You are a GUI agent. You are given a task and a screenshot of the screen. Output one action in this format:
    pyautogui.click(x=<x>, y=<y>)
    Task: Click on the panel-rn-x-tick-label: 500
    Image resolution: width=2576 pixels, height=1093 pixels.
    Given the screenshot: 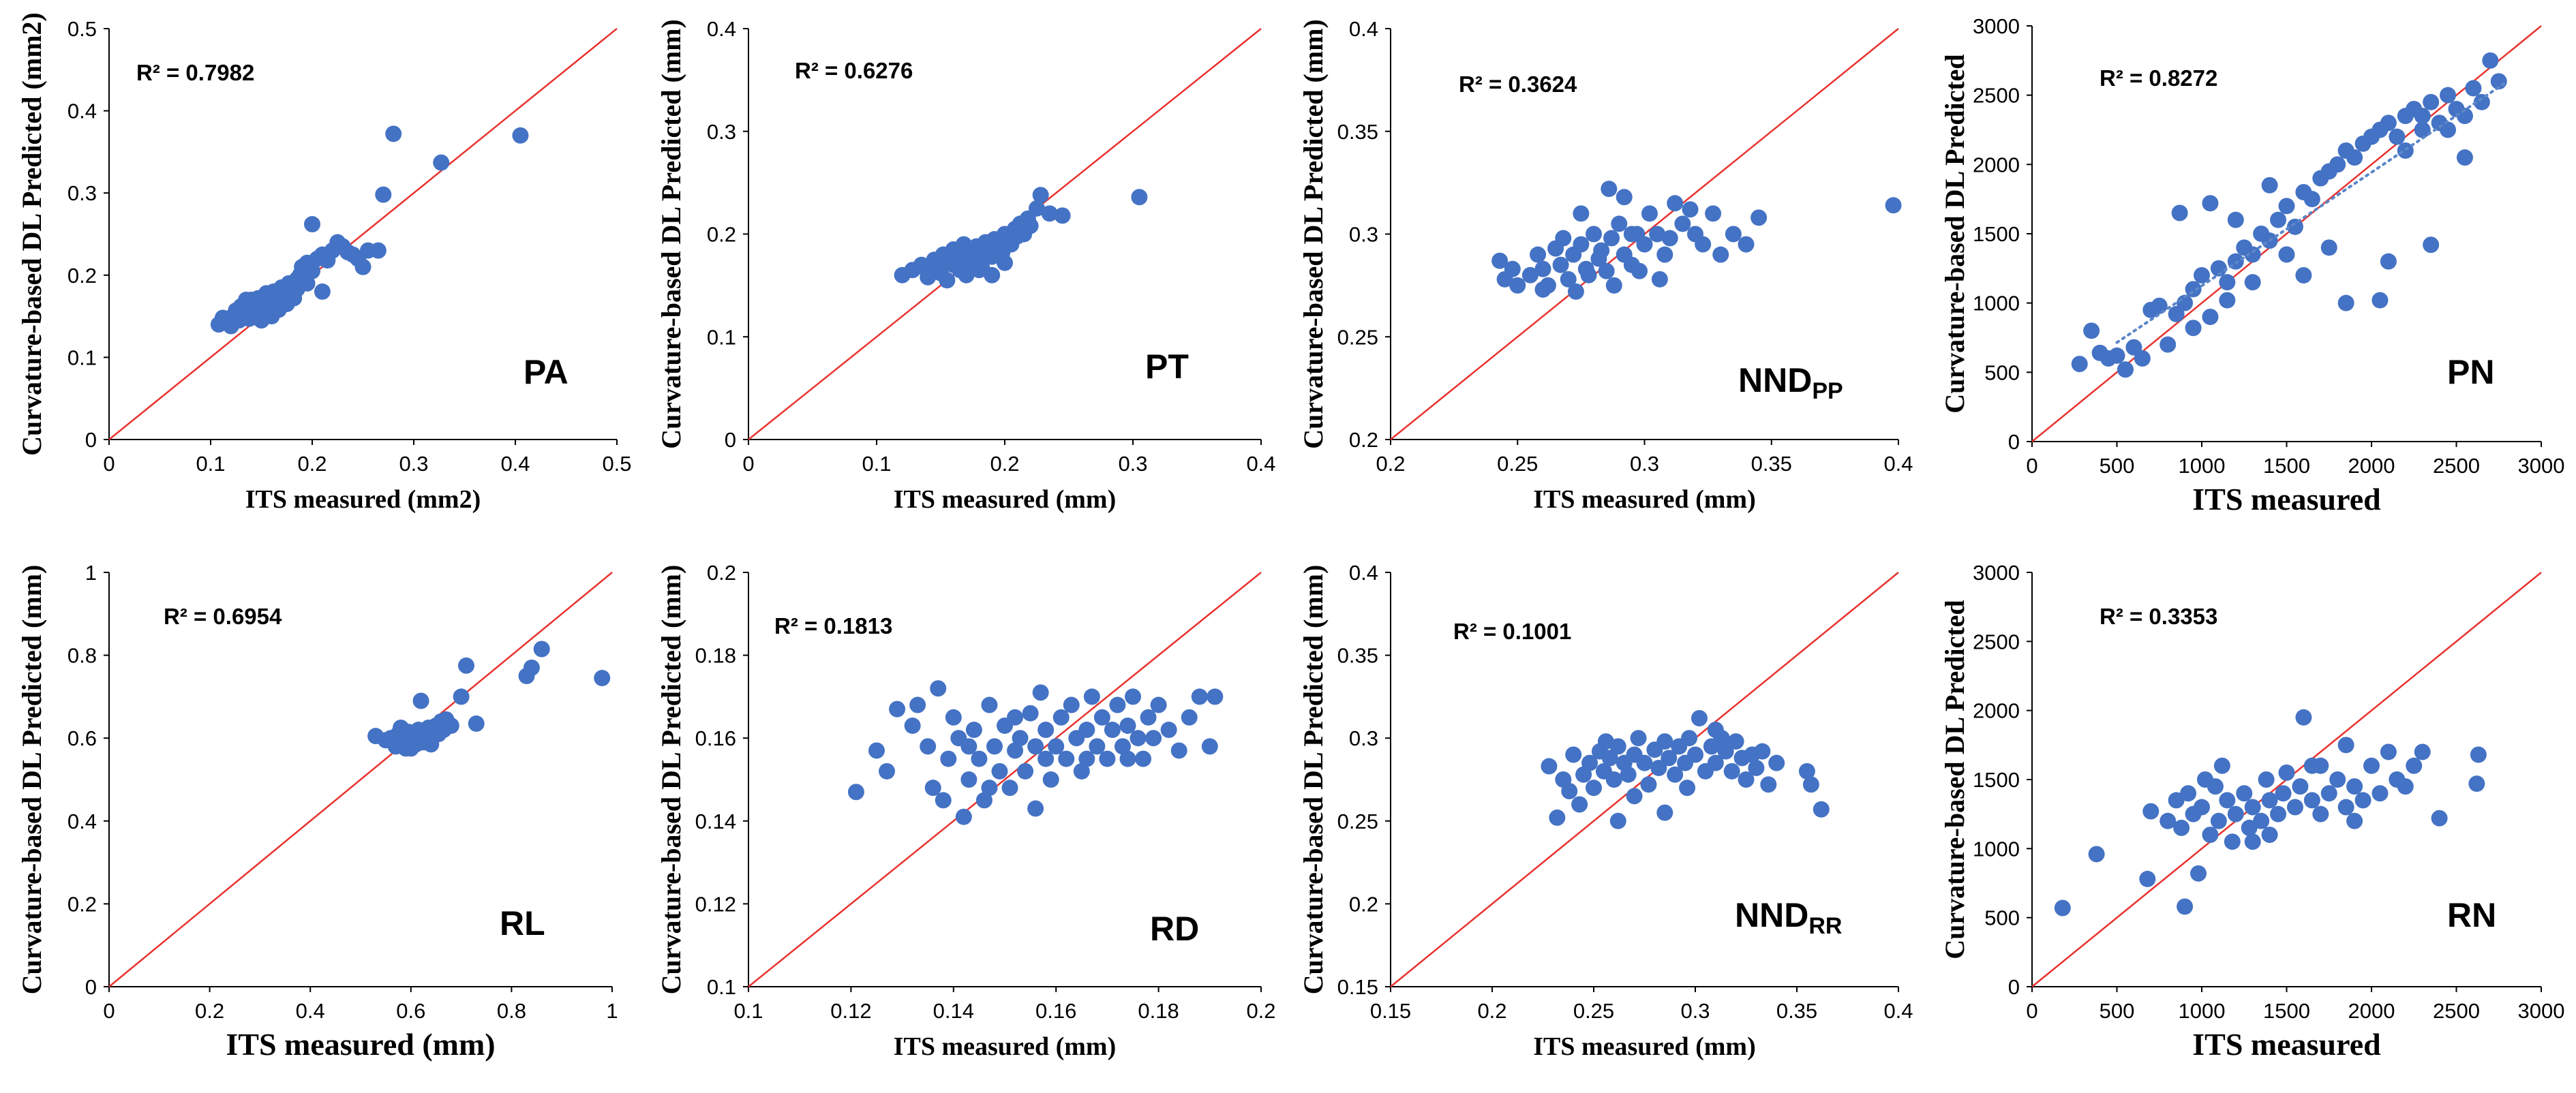 What is the action you would take?
    pyautogui.click(x=2117, y=1011)
    